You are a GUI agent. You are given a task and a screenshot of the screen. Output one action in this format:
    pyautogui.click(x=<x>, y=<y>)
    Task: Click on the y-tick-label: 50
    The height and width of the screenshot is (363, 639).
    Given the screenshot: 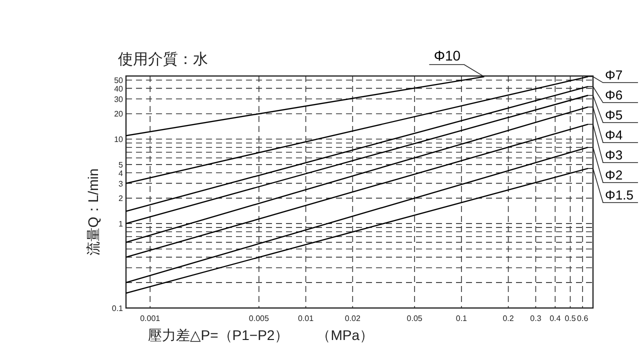 What is the action you would take?
    pyautogui.click(x=119, y=81)
    